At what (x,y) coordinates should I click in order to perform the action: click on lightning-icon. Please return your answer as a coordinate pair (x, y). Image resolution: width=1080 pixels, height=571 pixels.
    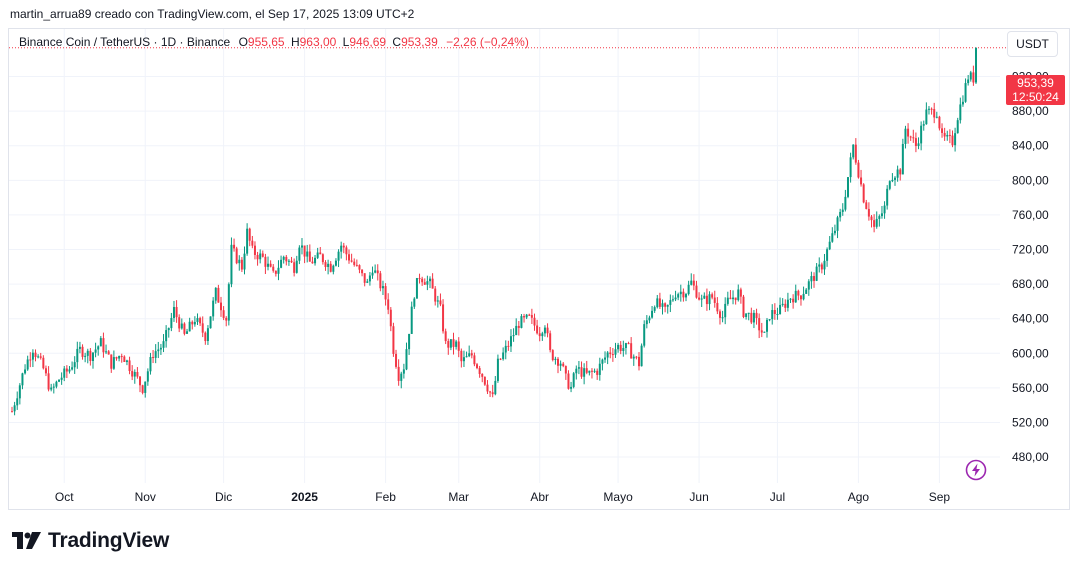
    Looking at the image, I should click on (976, 470).